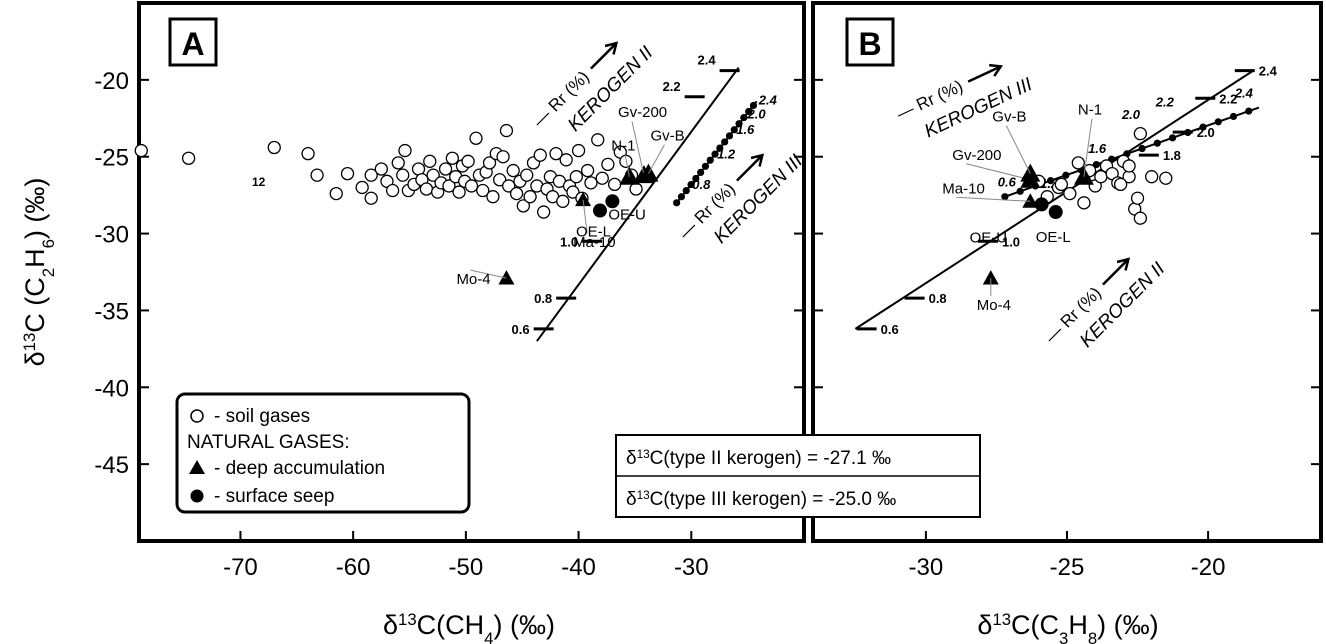 The height and width of the screenshot is (644, 1326). Describe the element at coordinates (299, 468) in the screenshot. I see `legend-deep-text: - deep accumulation` at that location.